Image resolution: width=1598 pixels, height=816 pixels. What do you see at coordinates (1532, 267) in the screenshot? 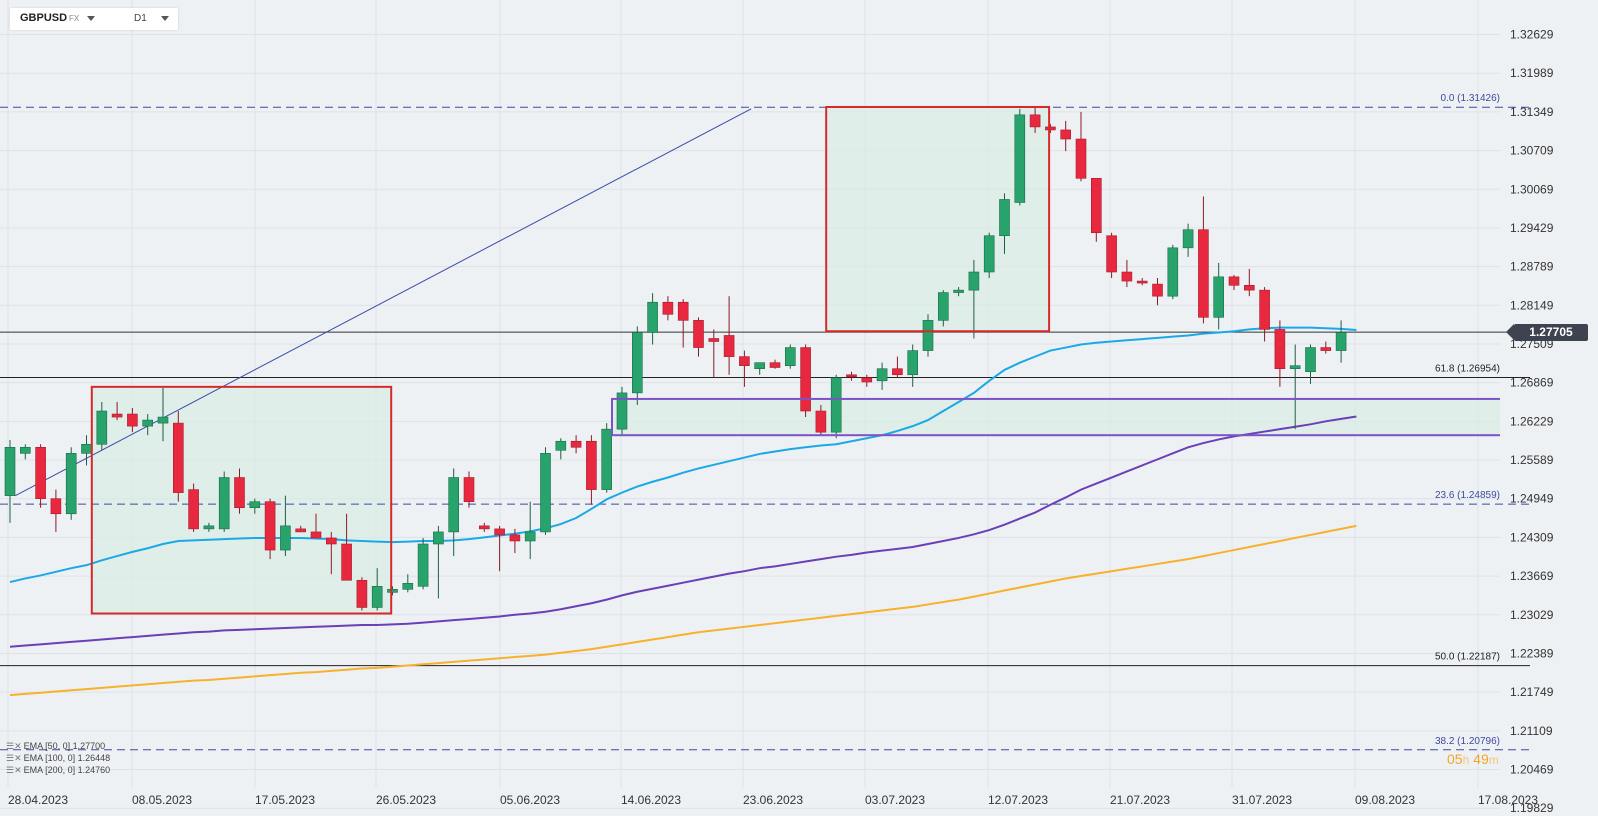
I see `price-axis-label: 1.28789` at bounding box center [1532, 267].